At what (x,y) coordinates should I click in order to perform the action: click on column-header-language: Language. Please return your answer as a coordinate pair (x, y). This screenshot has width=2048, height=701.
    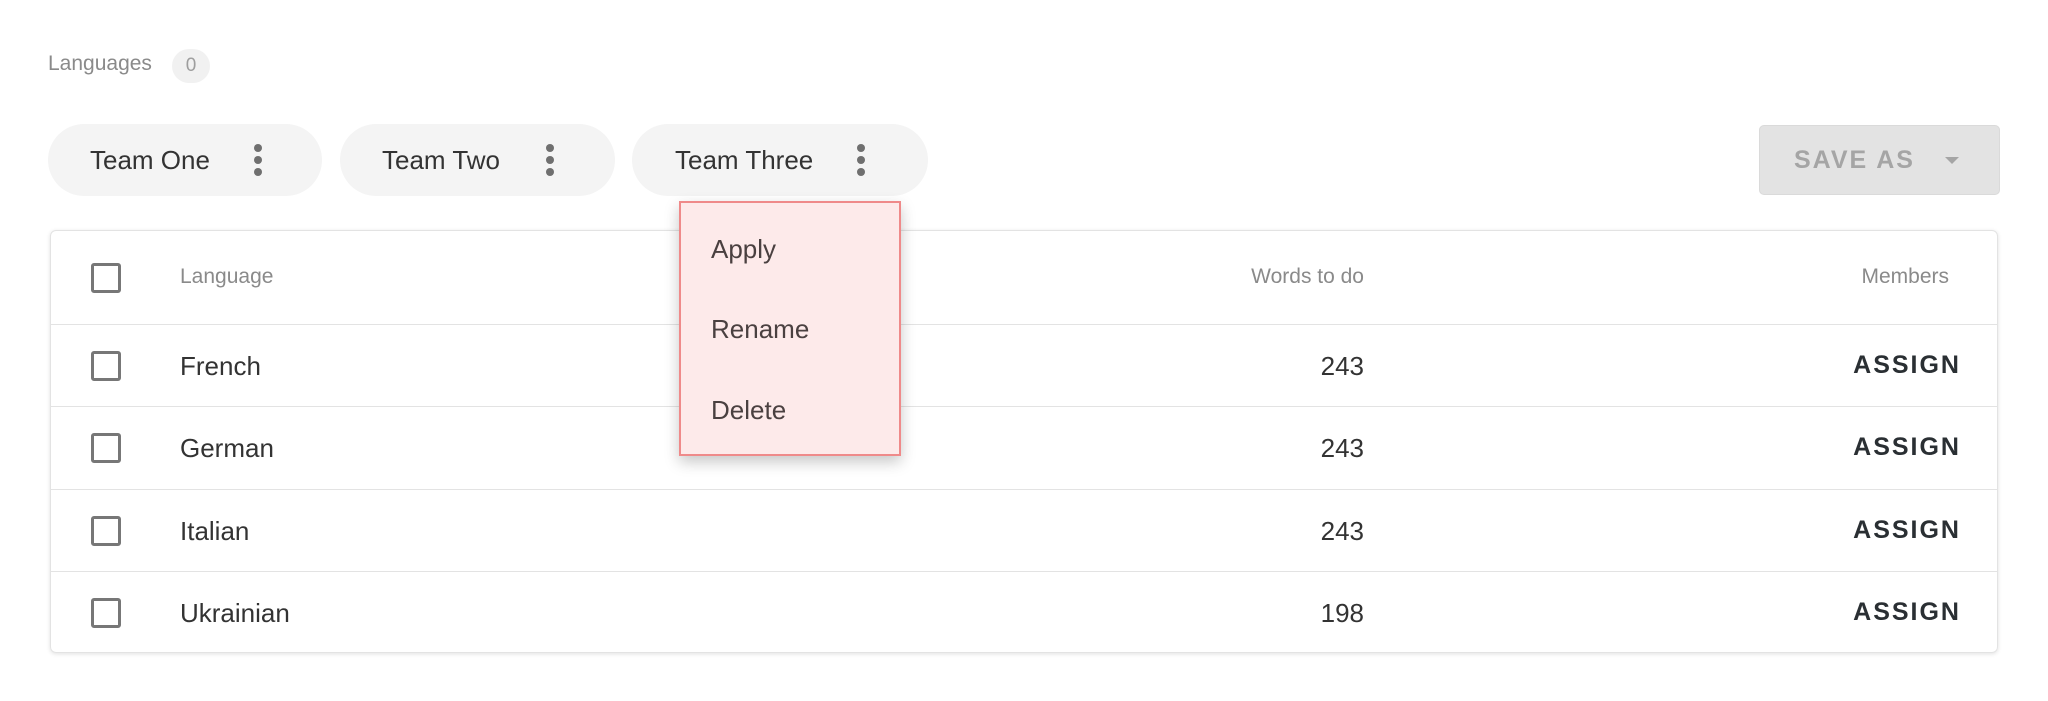
    Looking at the image, I should click on (227, 276).